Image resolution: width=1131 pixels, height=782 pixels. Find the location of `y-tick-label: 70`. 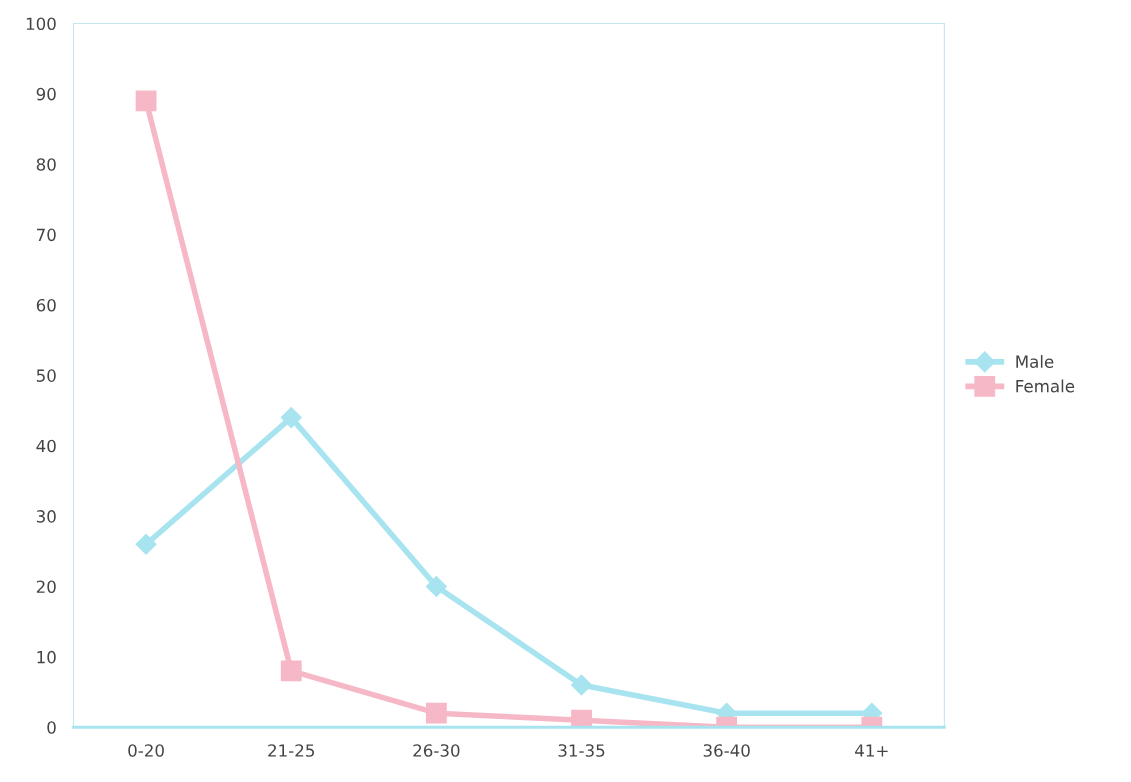

y-tick-label: 70 is located at coordinates (46, 235).